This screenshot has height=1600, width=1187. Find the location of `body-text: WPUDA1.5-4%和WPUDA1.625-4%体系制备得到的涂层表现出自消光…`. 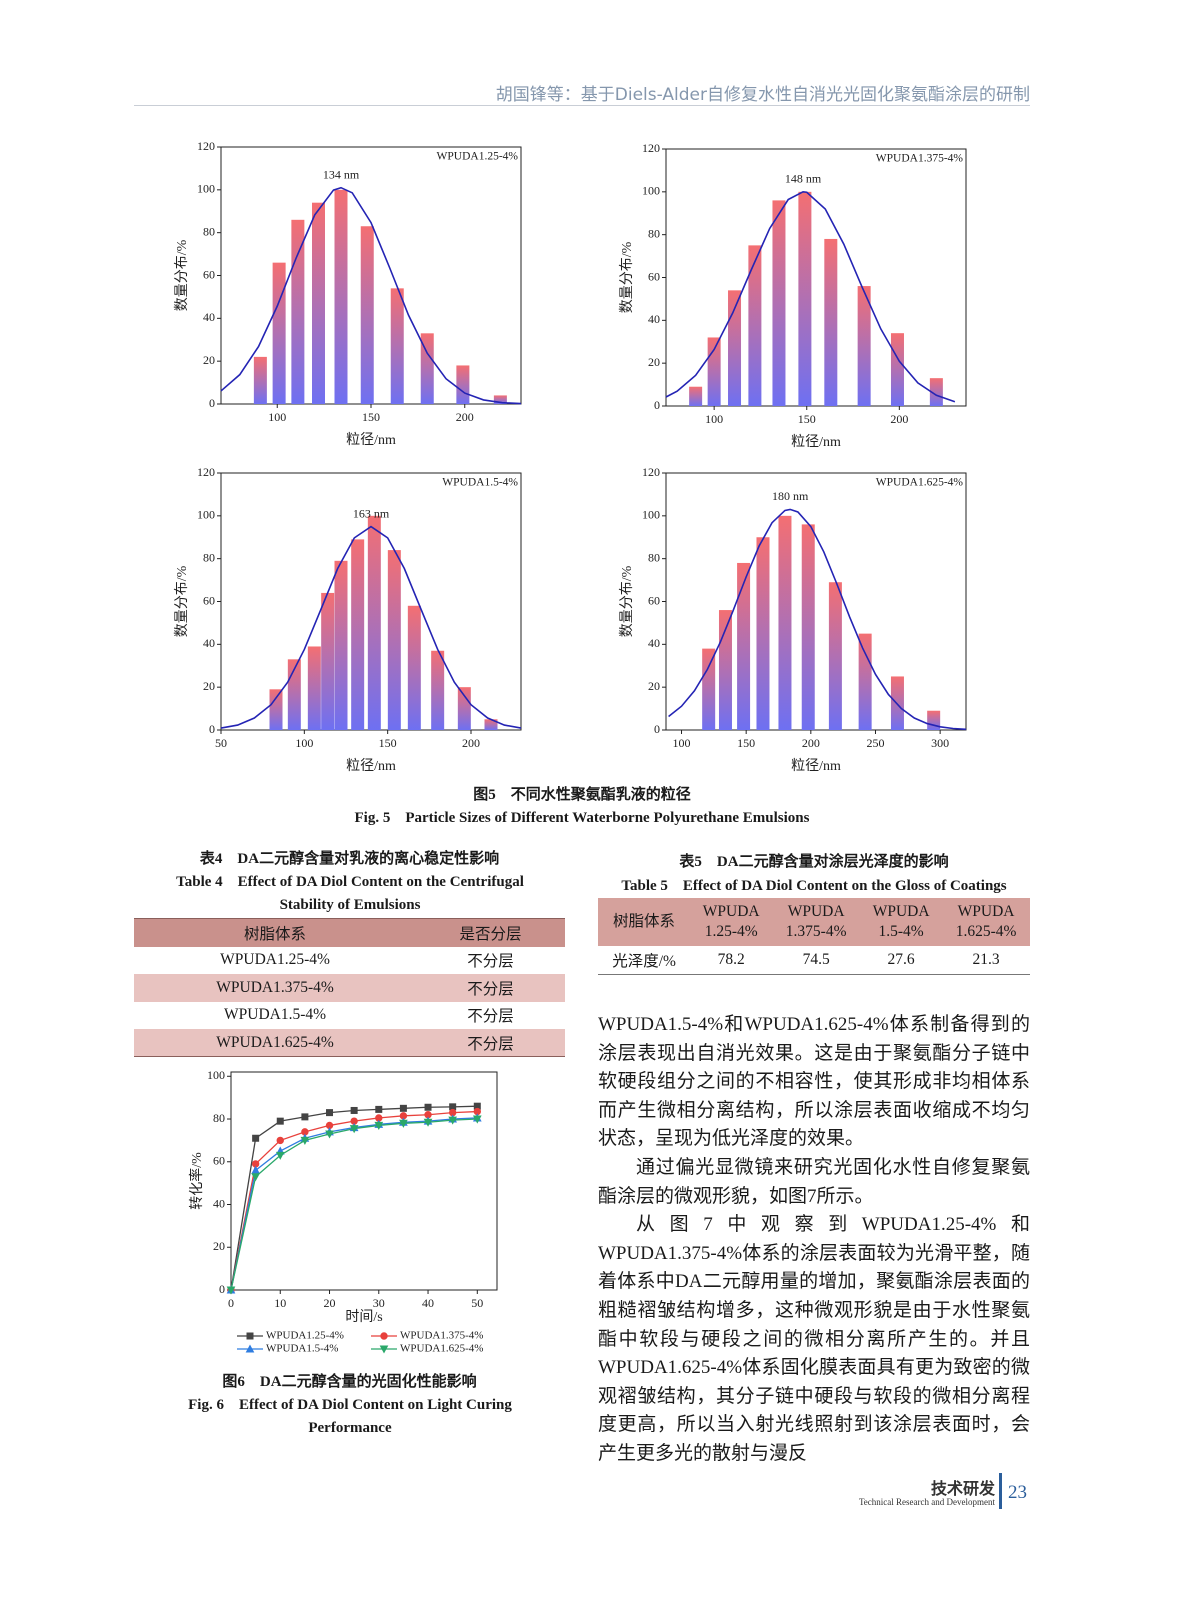

body-text: WPUDA1.5-4%和WPUDA1.625-4%体系制备得到的涂层表现出自消光… is located at coordinates (814, 1240).